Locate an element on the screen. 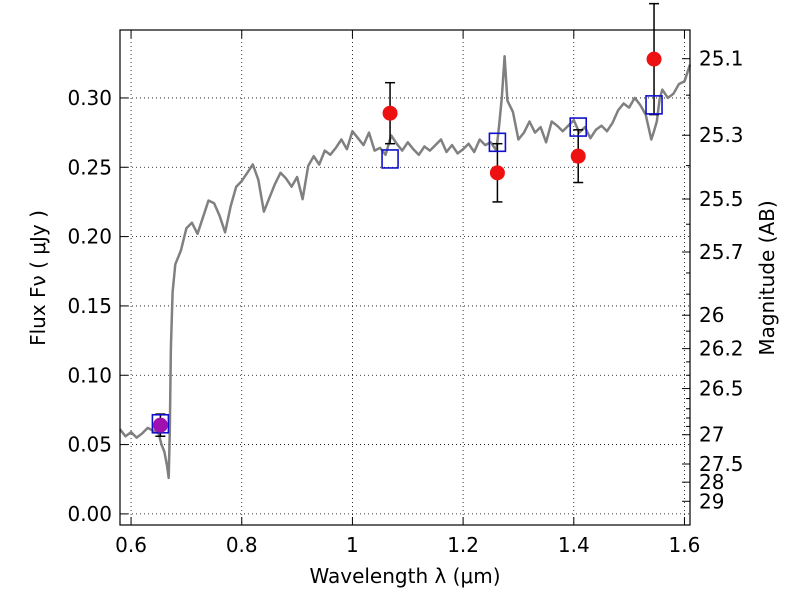 The height and width of the screenshot is (600, 800). x-tick-label: 1.2 is located at coordinates (463, 545).